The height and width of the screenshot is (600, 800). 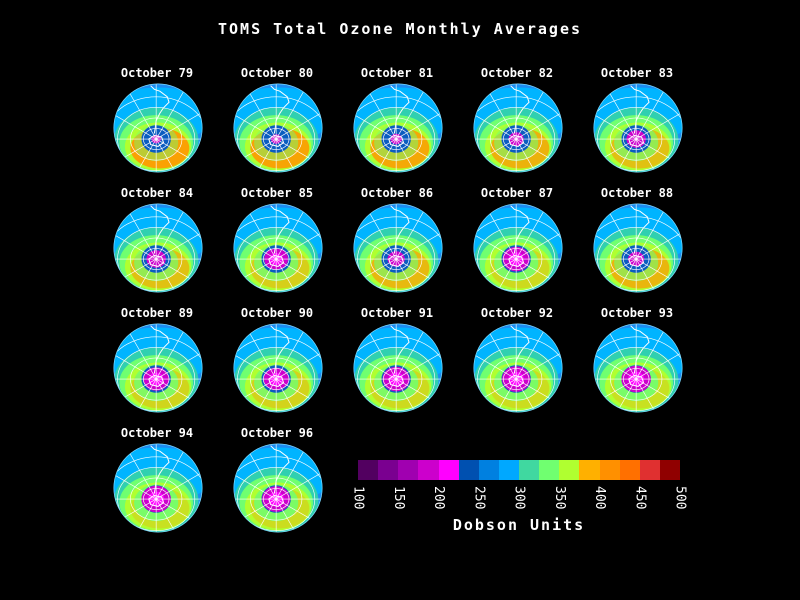 I want to click on legend-tick-label: 450, so click(x=640, y=498).